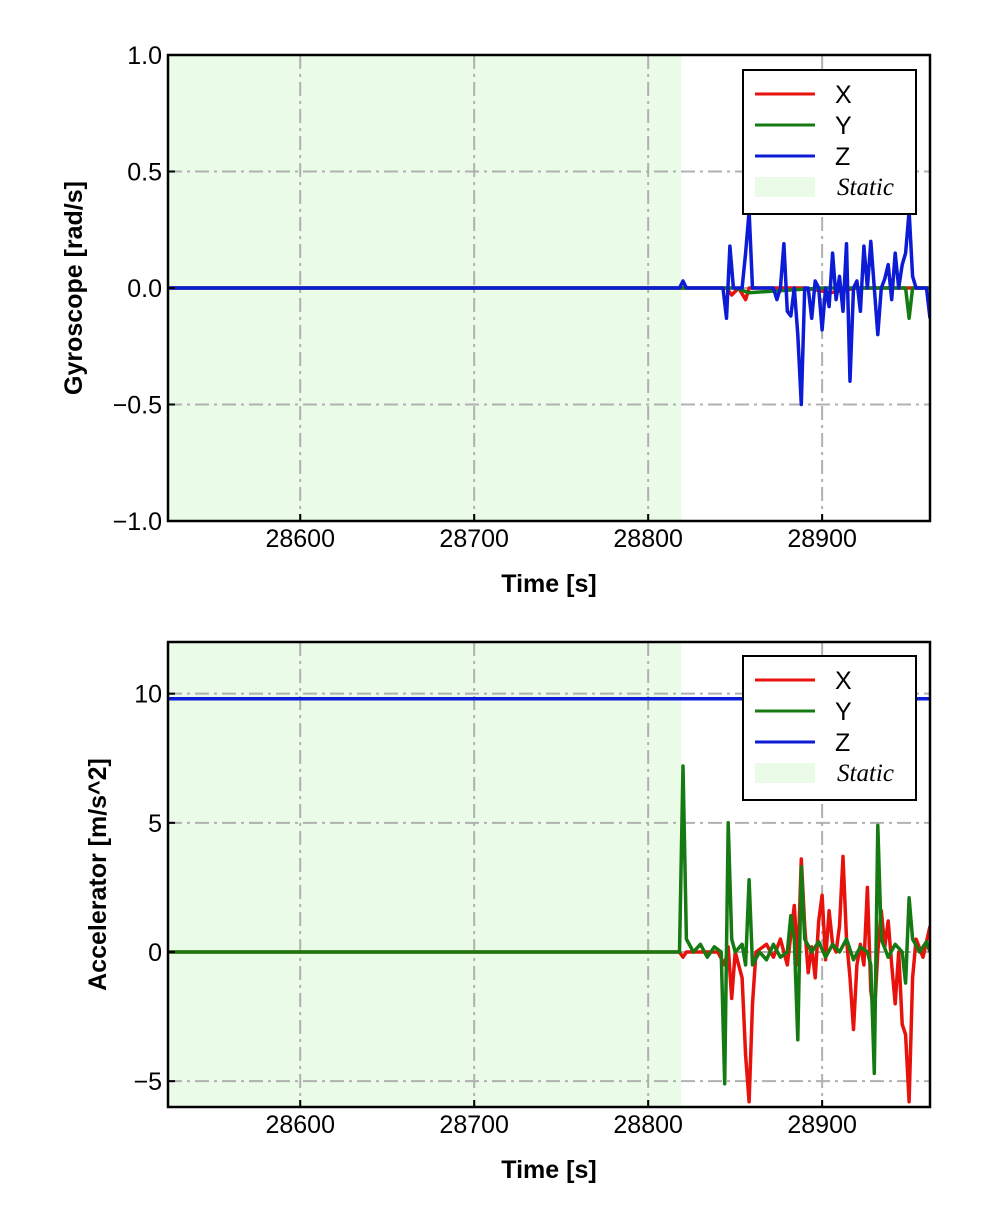 The width and height of the screenshot is (992, 1228). I want to click on y-tick-label: 10, so click(148, 695).